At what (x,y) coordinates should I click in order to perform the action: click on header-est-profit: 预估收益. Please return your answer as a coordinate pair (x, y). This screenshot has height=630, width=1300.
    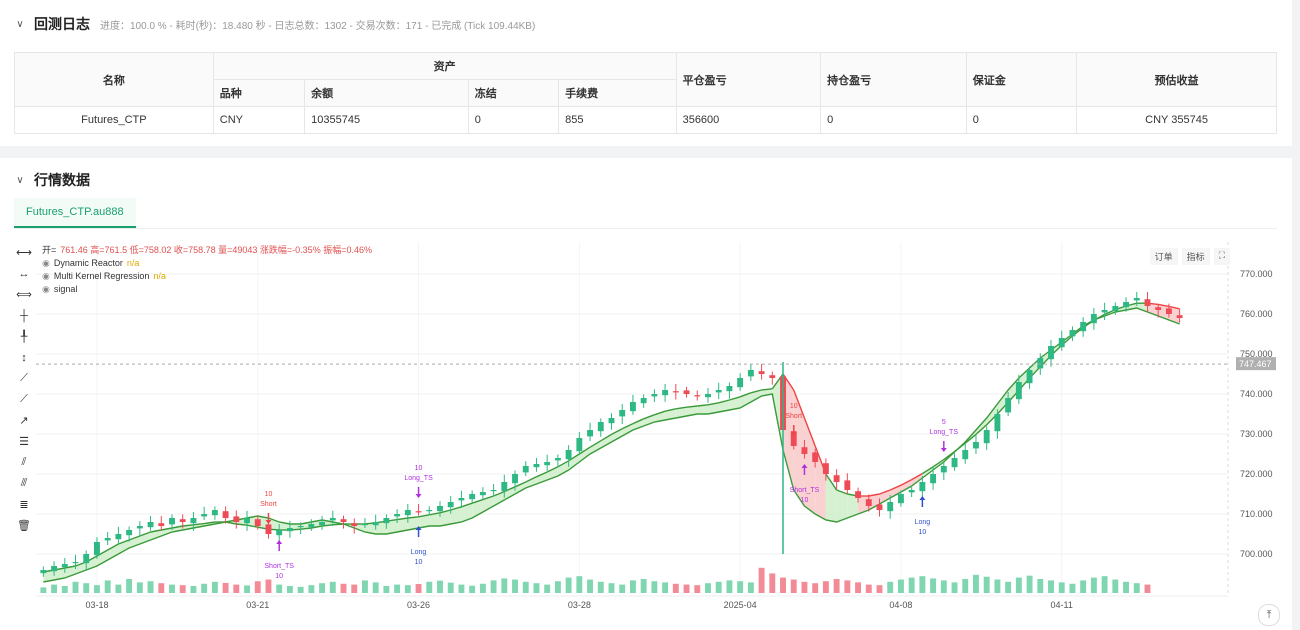
    Looking at the image, I should click on (1176, 79).